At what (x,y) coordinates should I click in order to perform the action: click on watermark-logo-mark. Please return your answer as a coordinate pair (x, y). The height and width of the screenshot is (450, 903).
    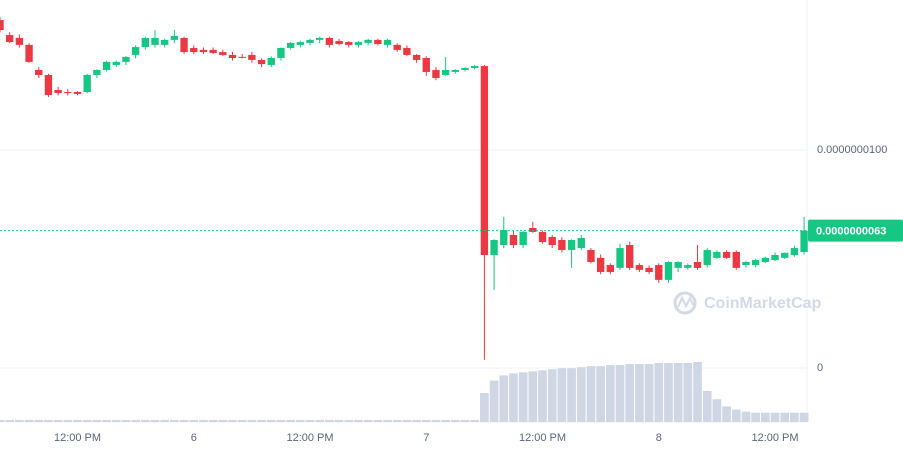
    Looking at the image, I should click on (685, 302).